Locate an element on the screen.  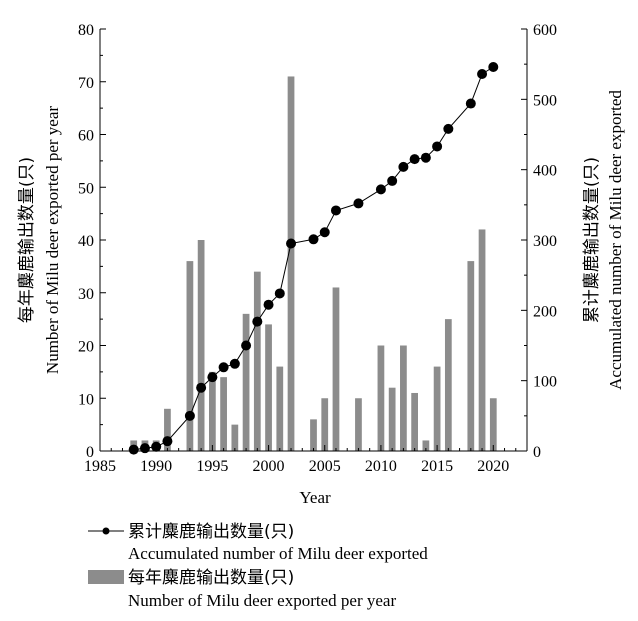
point-2005 is located at coordinates (324, 232).